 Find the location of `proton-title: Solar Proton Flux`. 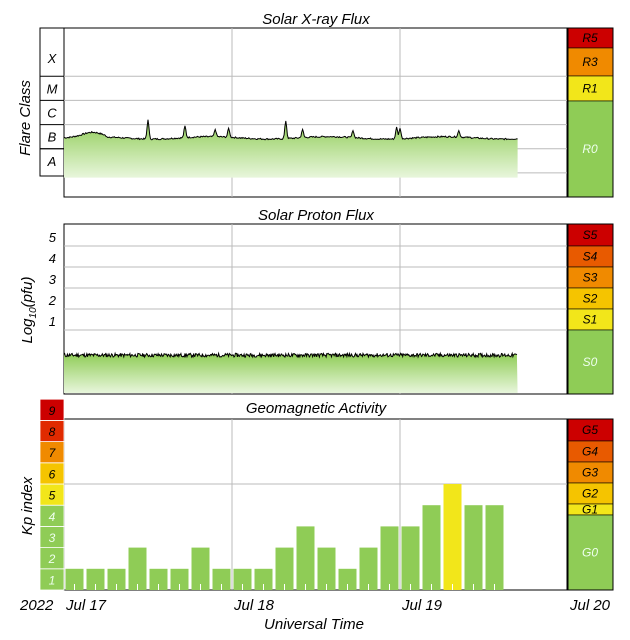

proton-title: Solar Proton Flux is located at coordinates (316, 215).